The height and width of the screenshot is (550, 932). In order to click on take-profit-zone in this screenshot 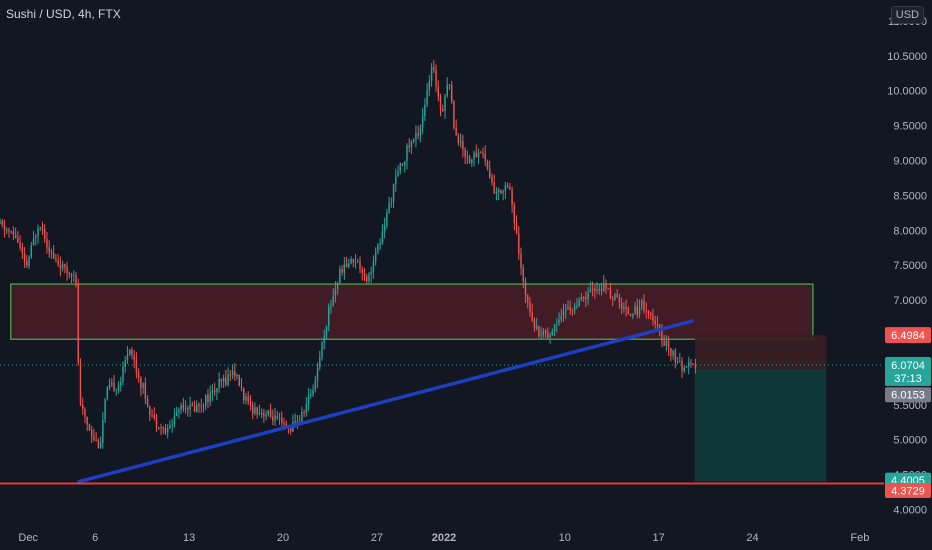, I will do `click(760, 425)`.